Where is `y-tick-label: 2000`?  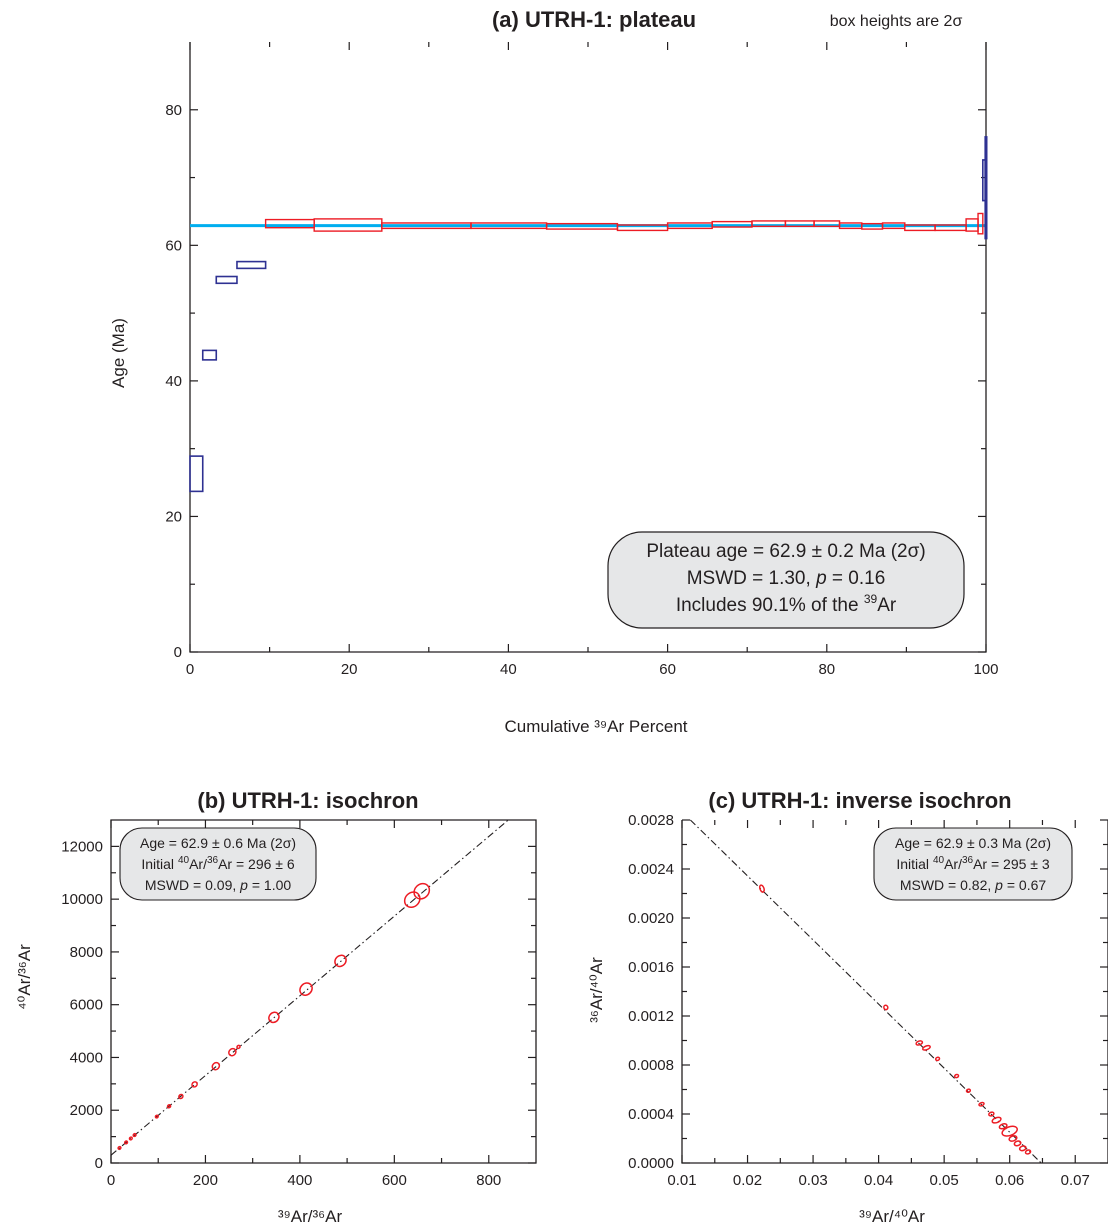
y-tick-label: 2000 is located at coordinates (86, 1110).